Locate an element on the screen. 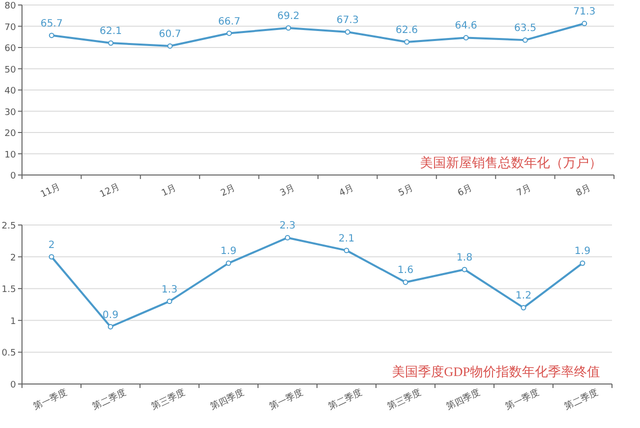 The width and height of the screenshot is (640, 428). x-tick-label: 2月 is located at coordinates (229, 191).